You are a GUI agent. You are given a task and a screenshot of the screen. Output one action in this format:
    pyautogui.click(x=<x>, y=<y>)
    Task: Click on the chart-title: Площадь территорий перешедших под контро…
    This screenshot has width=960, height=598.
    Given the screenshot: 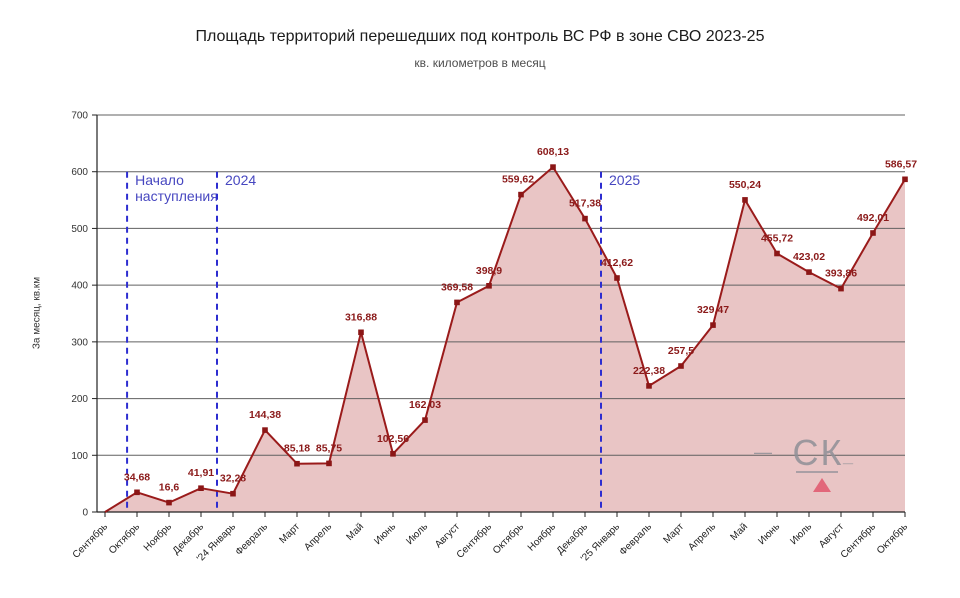 What is the action you would take?
    pyautogui.click(x=480, y=36)
    